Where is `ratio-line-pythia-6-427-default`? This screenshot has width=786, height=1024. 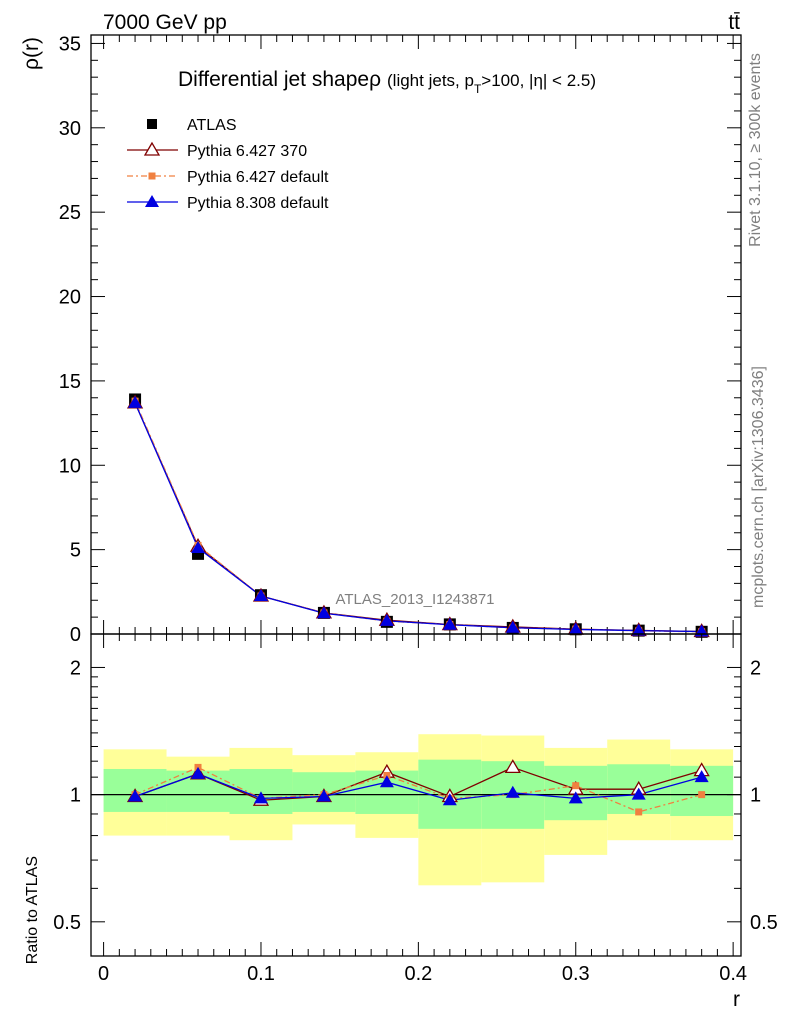 ratio-line-pythia-6-427-default is located at coordinates (418, 789).